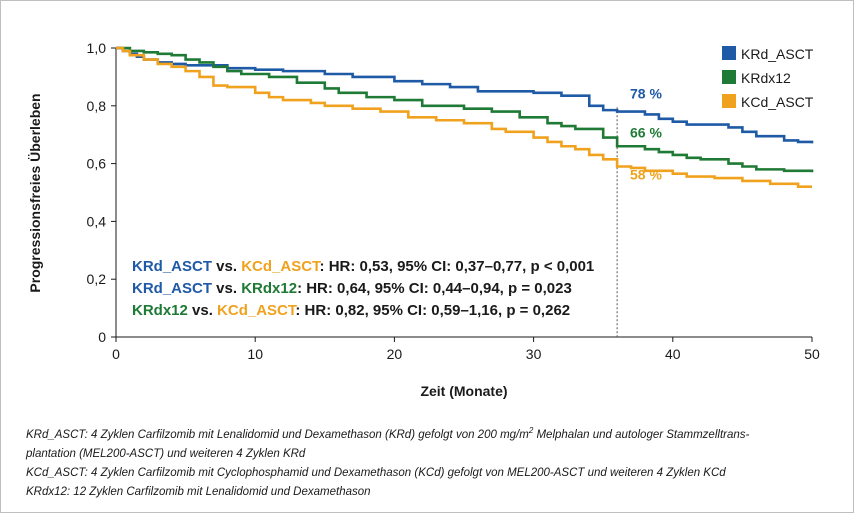  What do you see at coordinates (97, 164) in the screenshot?
I see `y-tick-label: 0,6` at bounding box center [97, 164].